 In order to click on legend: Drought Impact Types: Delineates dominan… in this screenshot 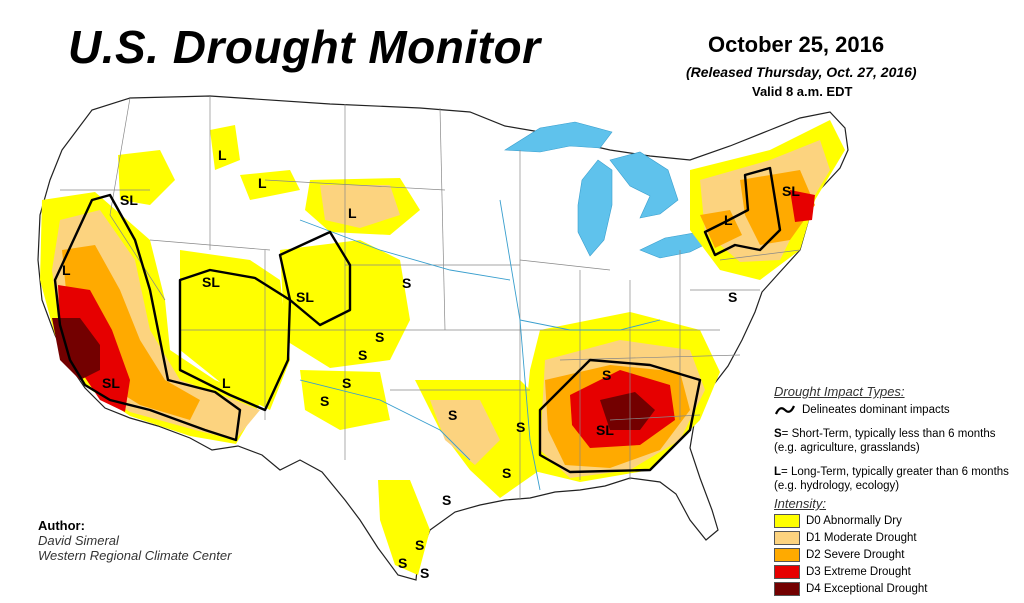, I will do `click(896, 490)`.